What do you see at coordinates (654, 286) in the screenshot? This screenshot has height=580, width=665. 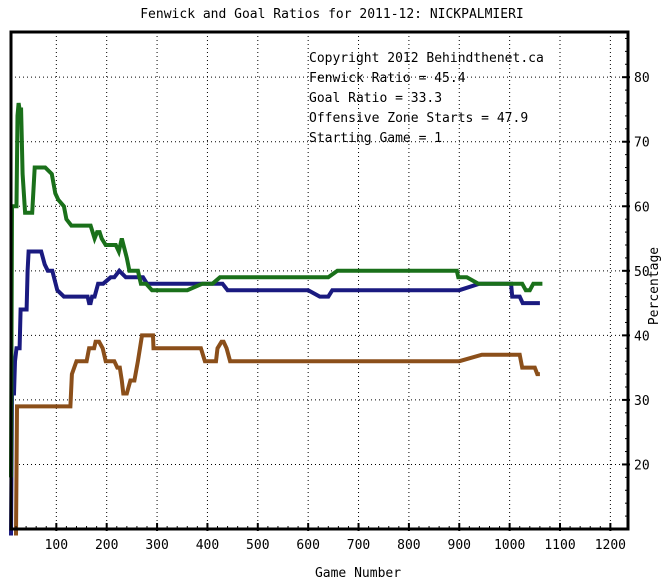 I see `y-axis-label: Percentage` at bounding box center [654, 286].